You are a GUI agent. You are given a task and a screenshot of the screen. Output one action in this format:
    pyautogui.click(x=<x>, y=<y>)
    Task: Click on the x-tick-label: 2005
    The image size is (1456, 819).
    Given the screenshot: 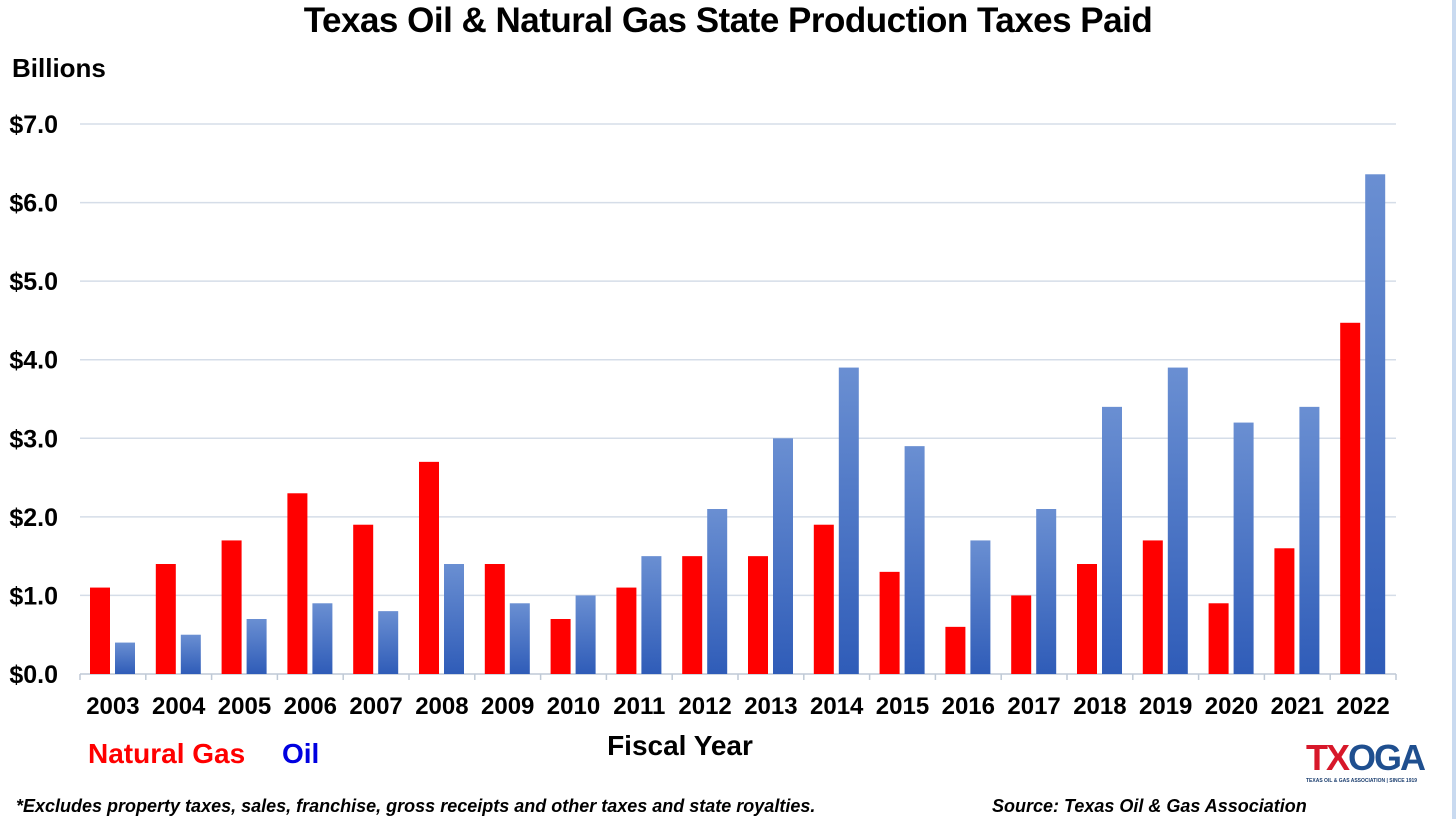 What is the action you would take?
    pyautogui.click(x=244, y=706)
    